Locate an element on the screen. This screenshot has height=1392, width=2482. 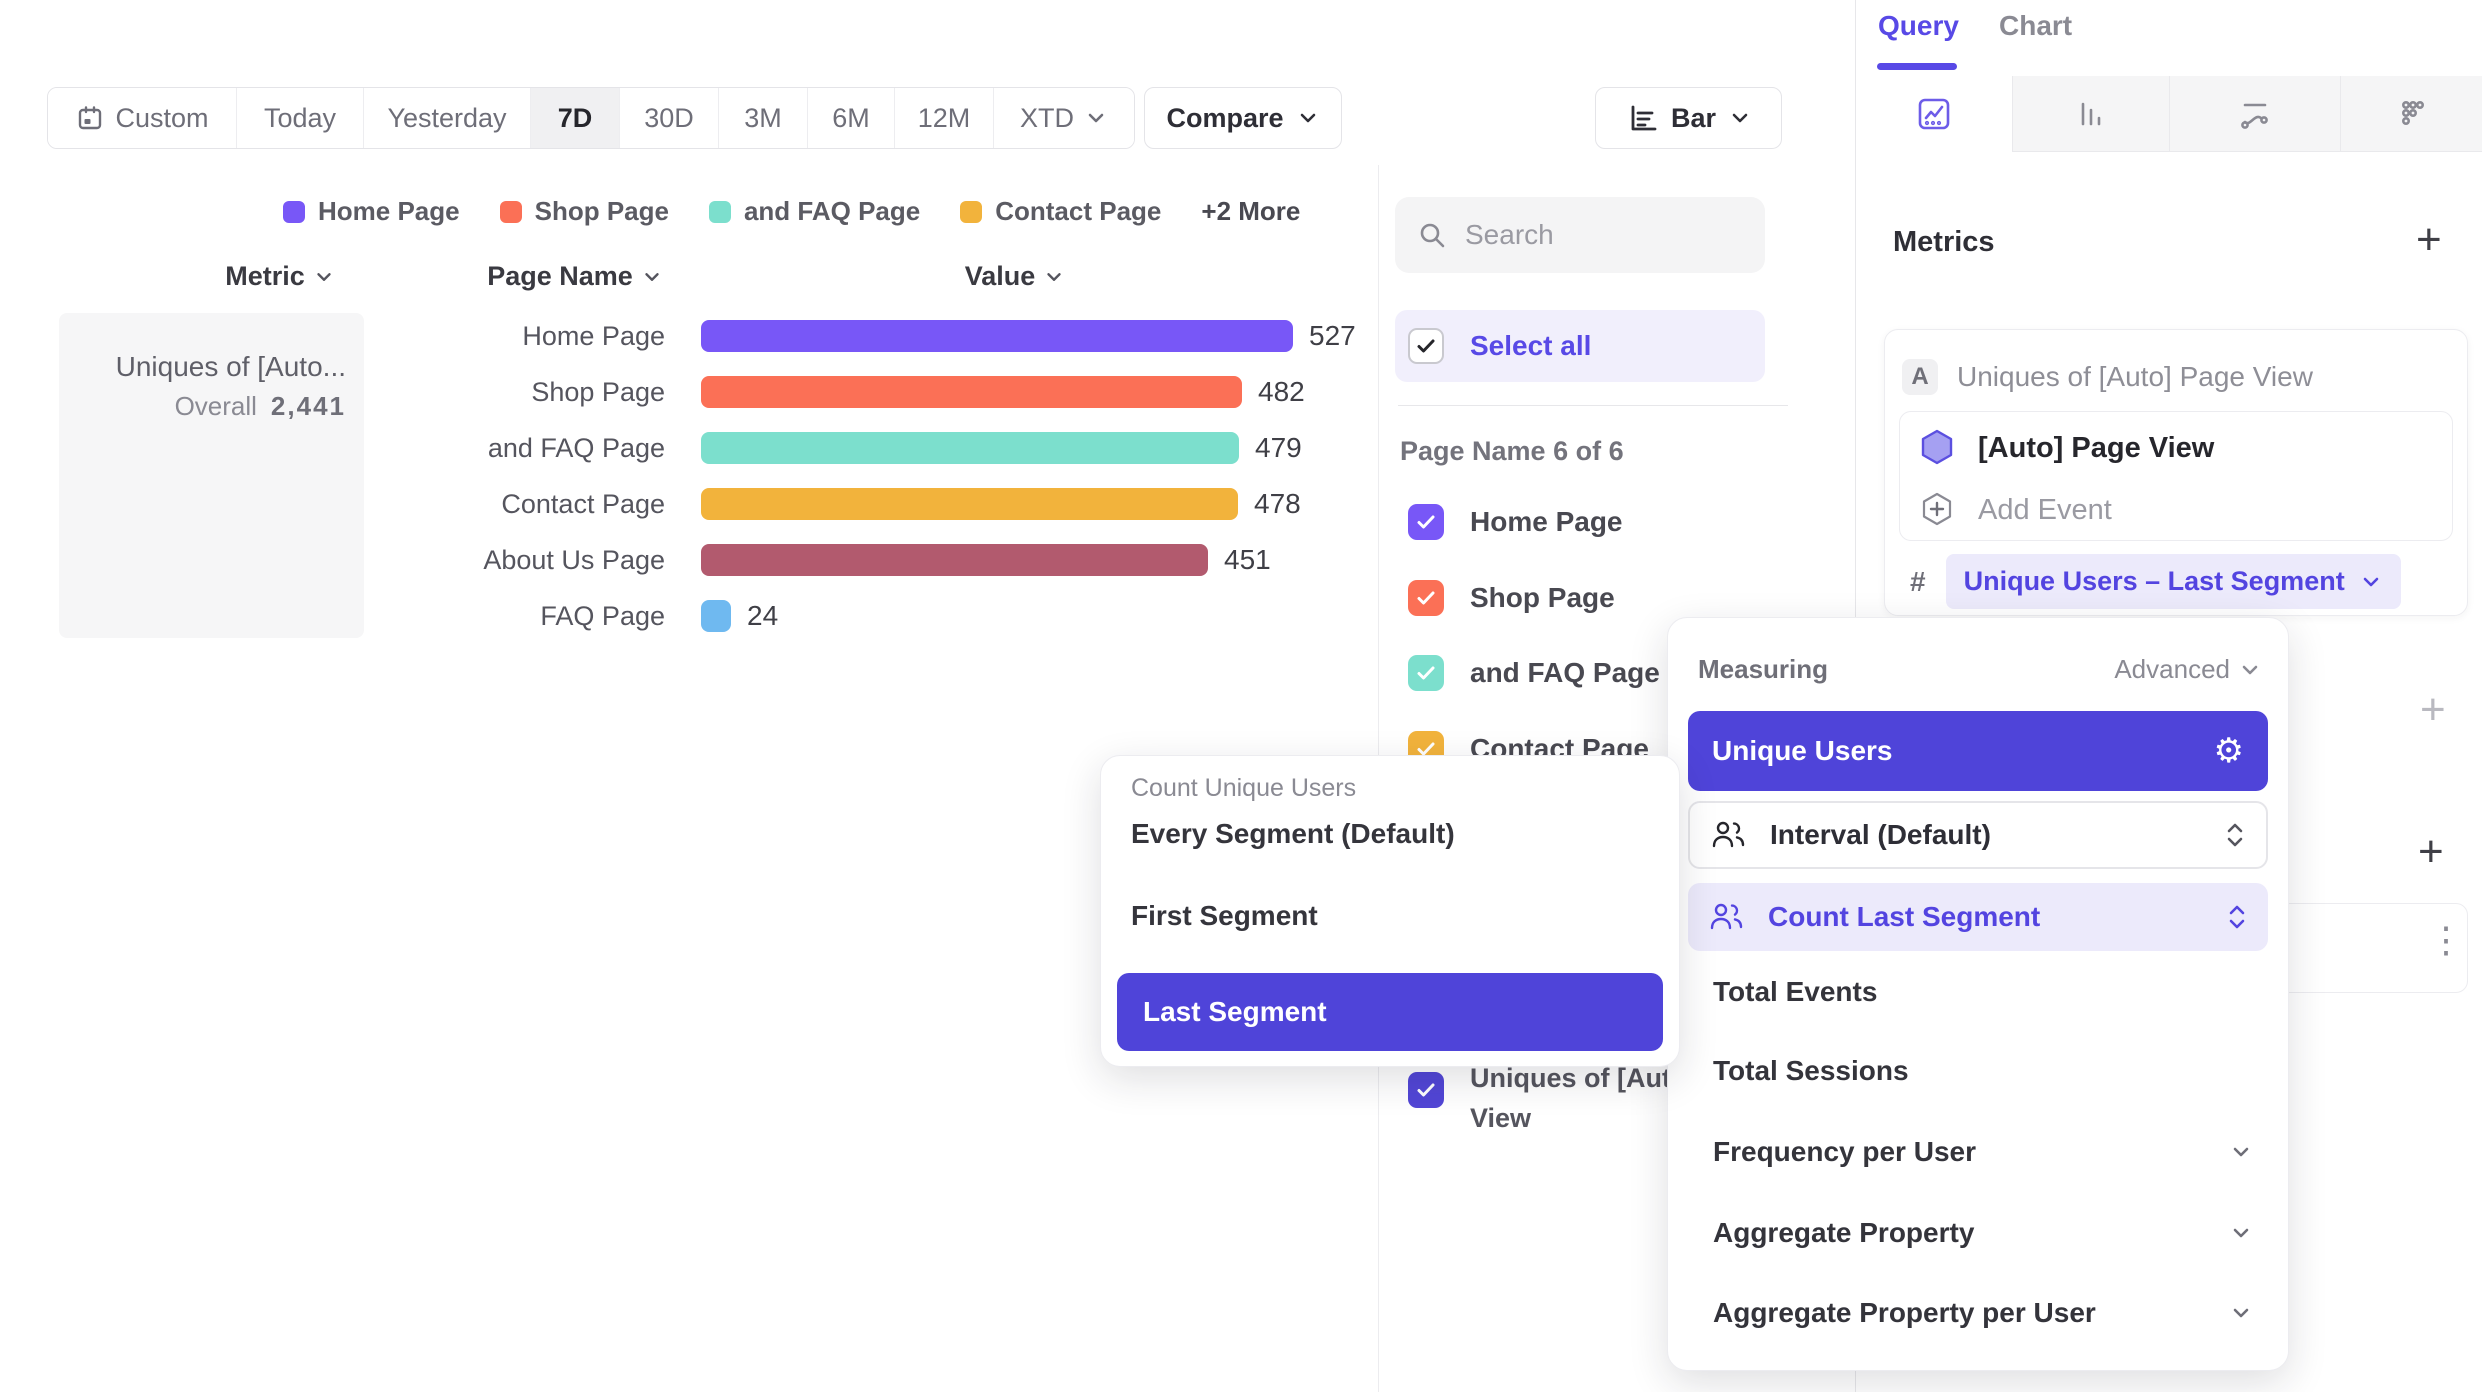
legend-item: and FAQ Page is located at coordinates (814, 211).